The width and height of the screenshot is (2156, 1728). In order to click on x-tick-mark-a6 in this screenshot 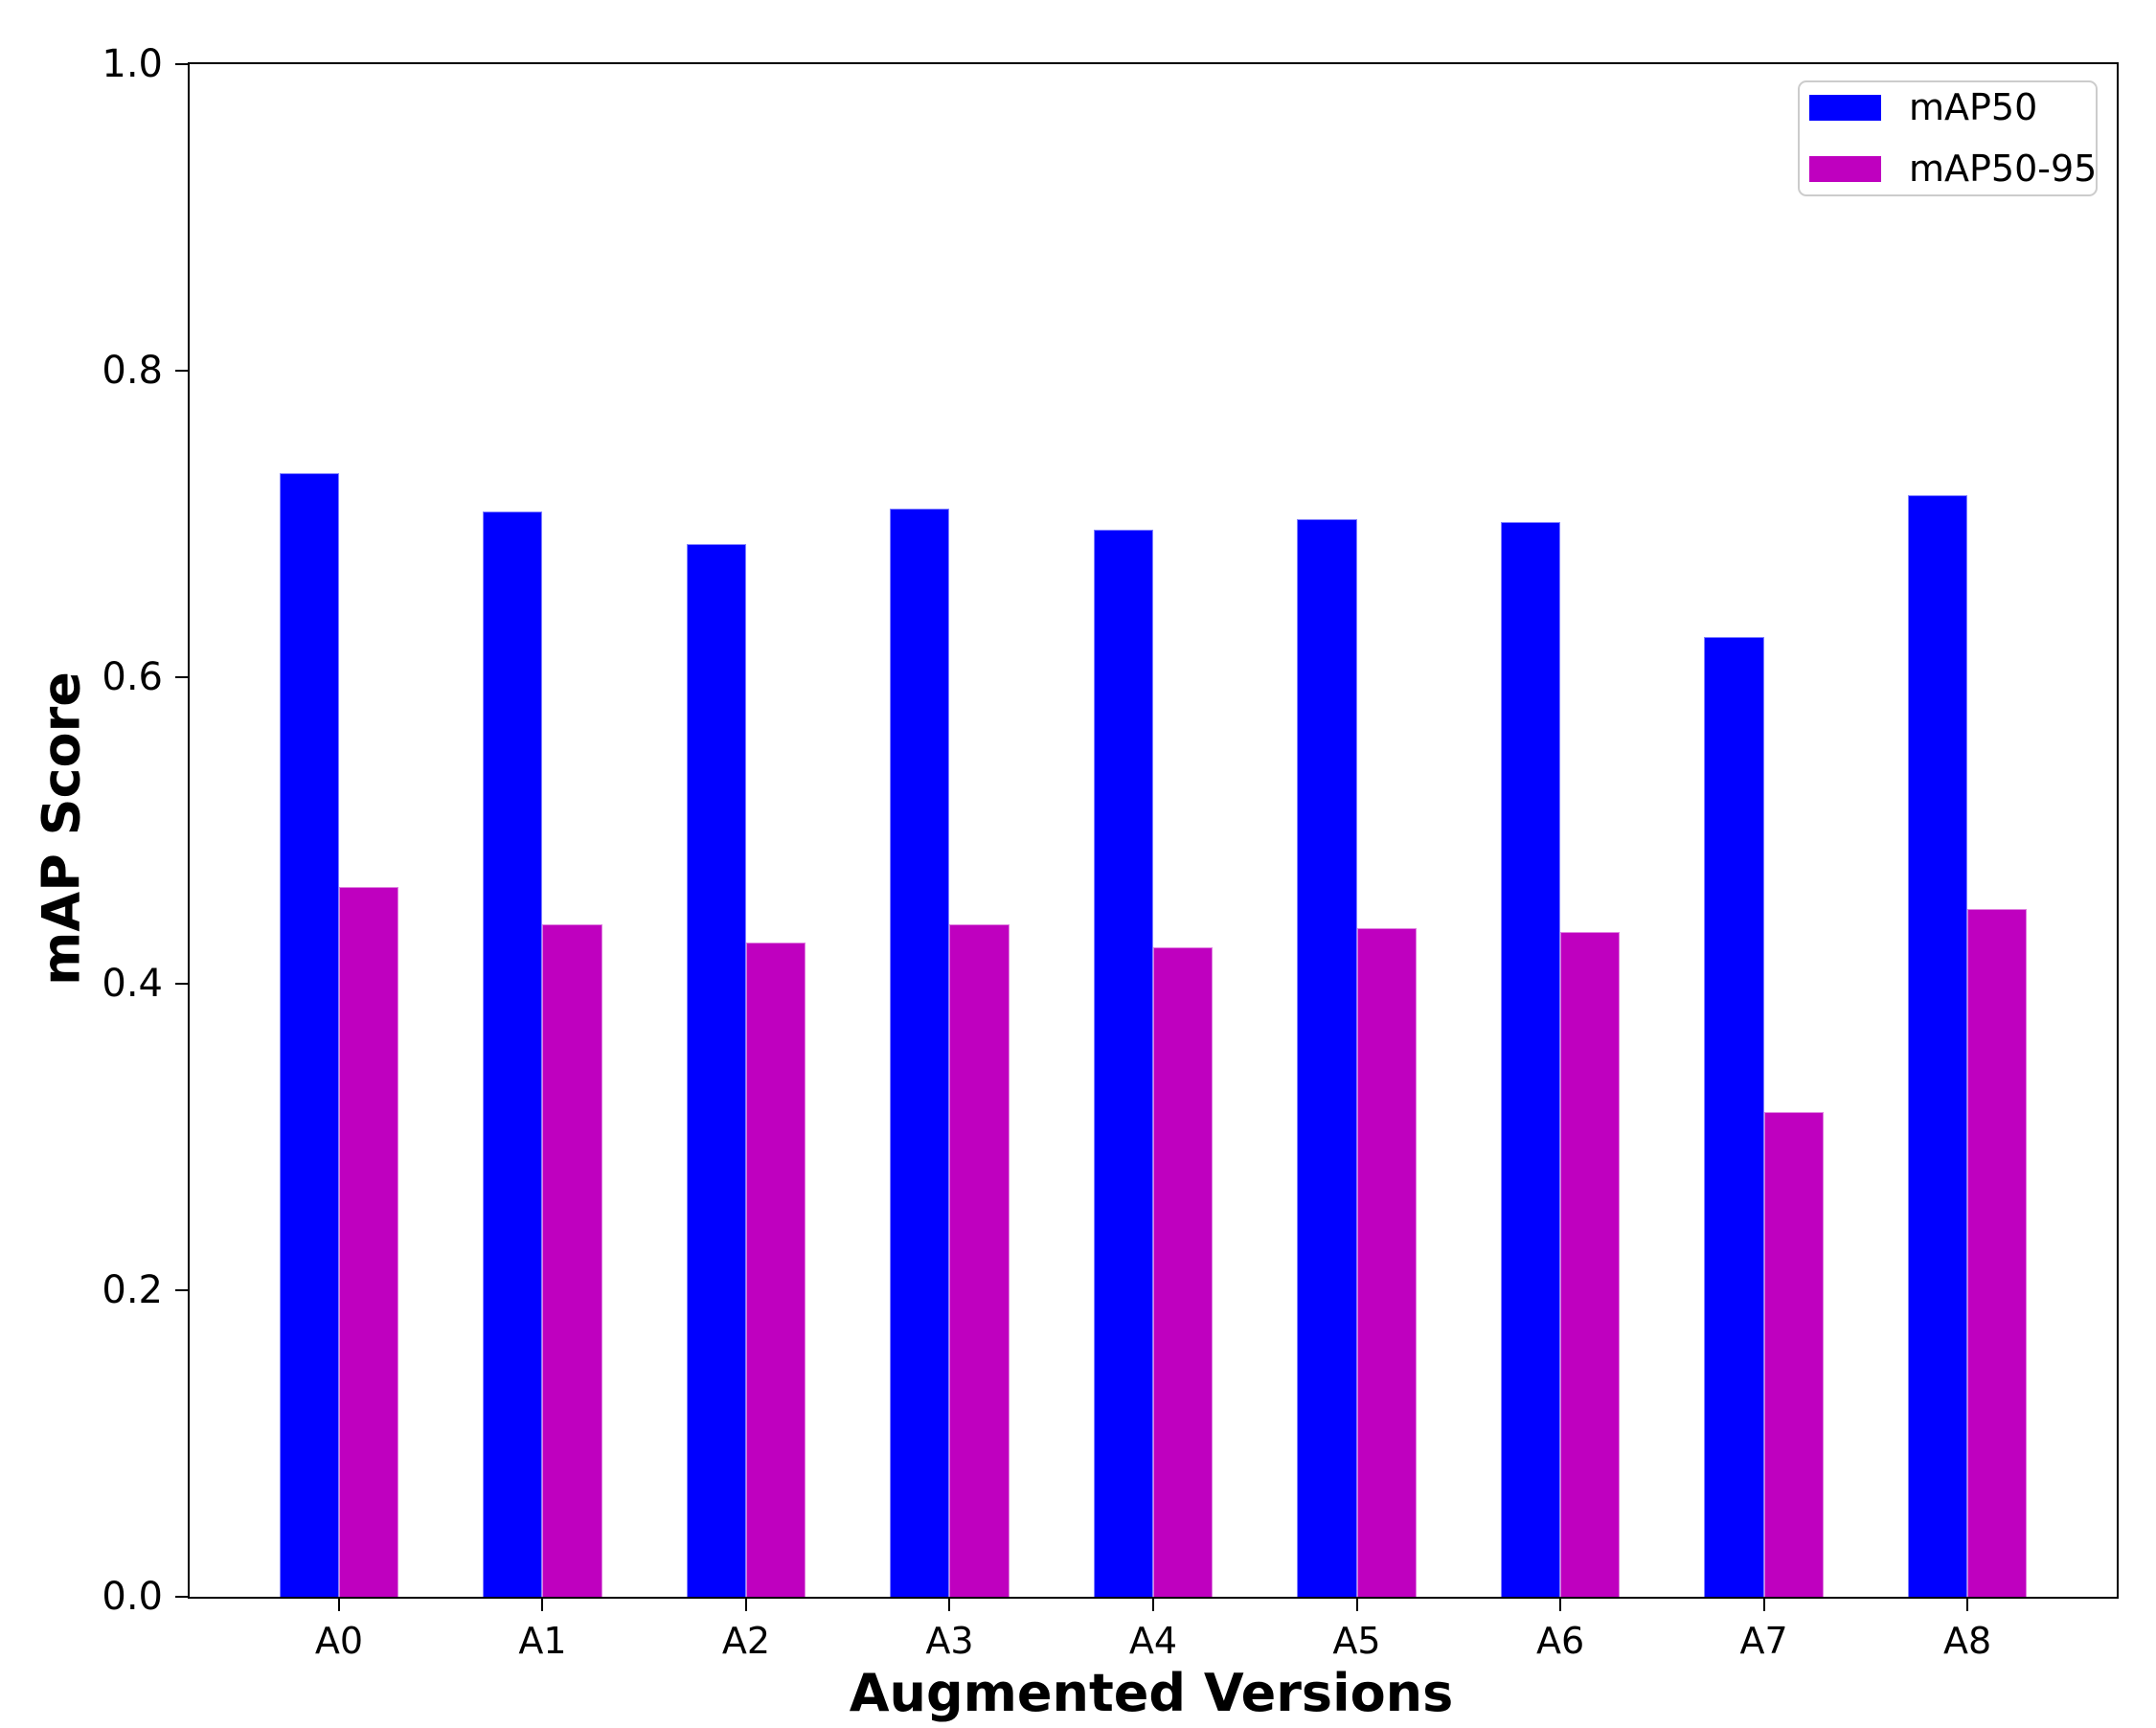, I will do `click(1560, 1604)`.